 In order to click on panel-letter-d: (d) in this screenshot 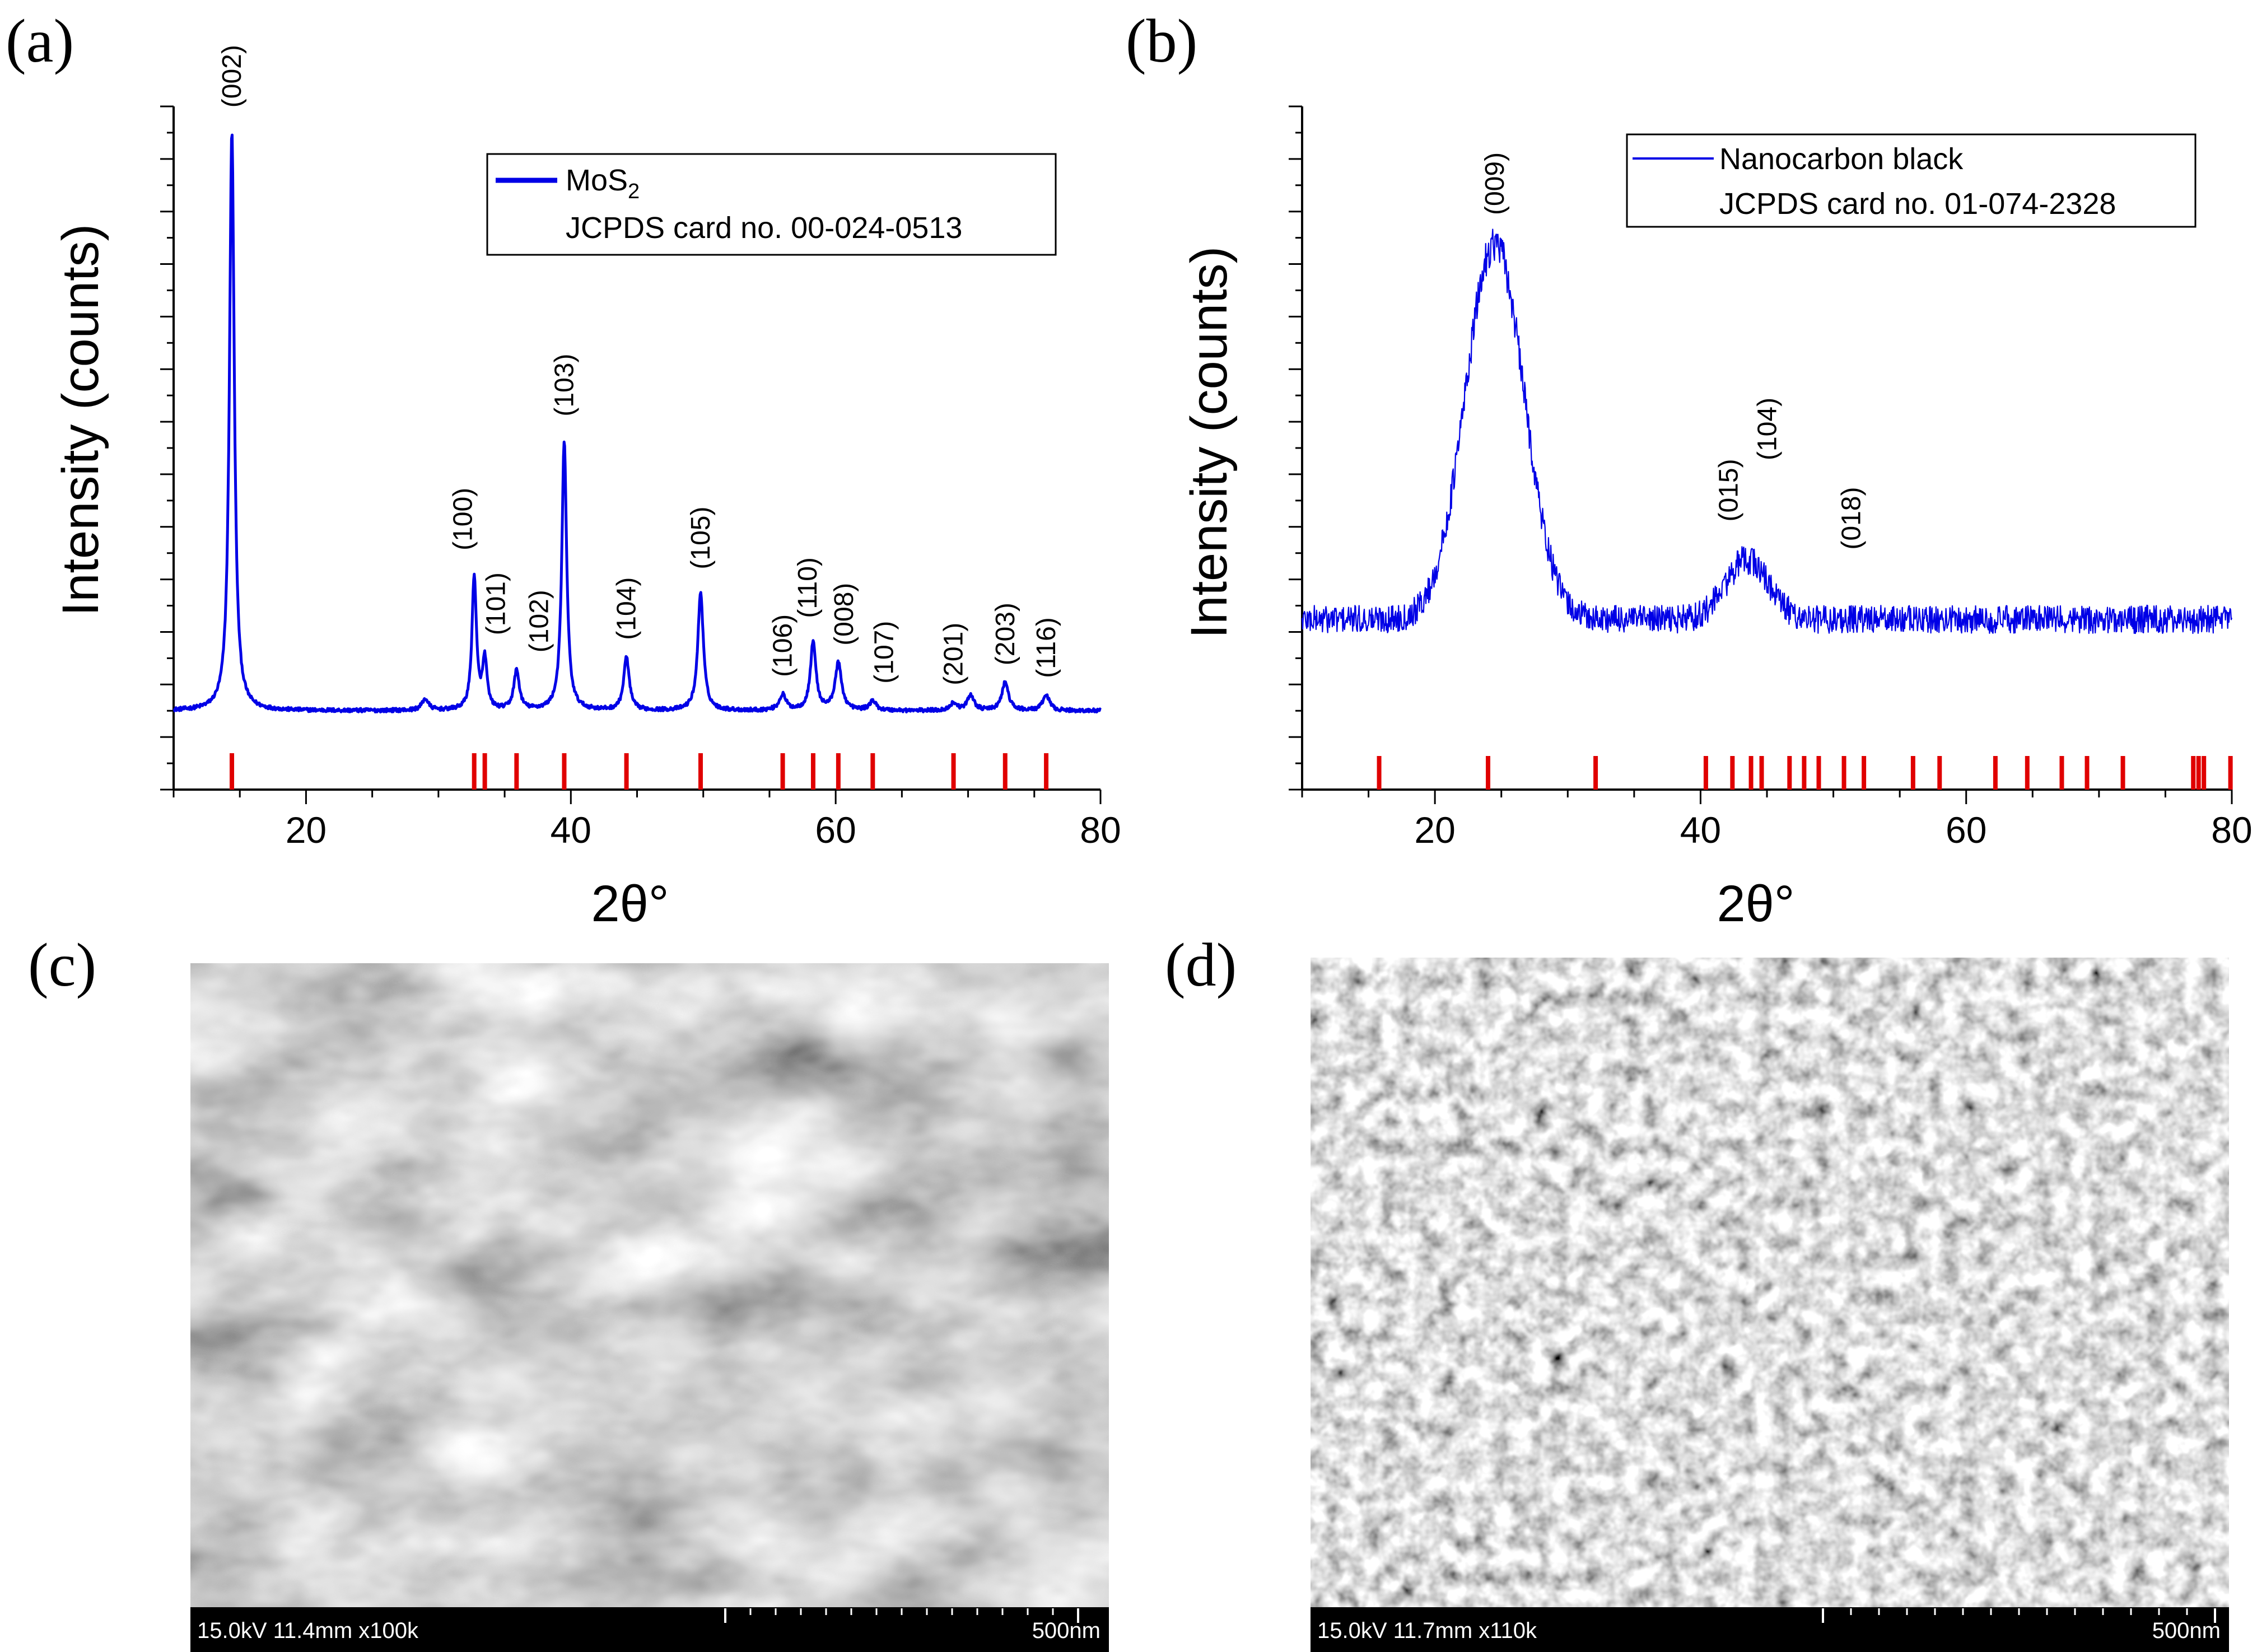, I will do `click(1201, 965)`.